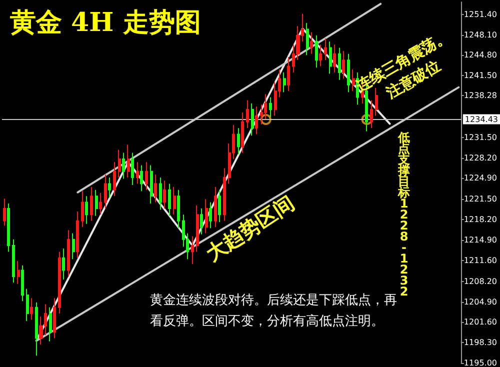 This screenshot has width=500, height=367. Describe the element at coordinates (481, 178) in the screenshot. I see `y-tick-label: 1224.90` at that location.